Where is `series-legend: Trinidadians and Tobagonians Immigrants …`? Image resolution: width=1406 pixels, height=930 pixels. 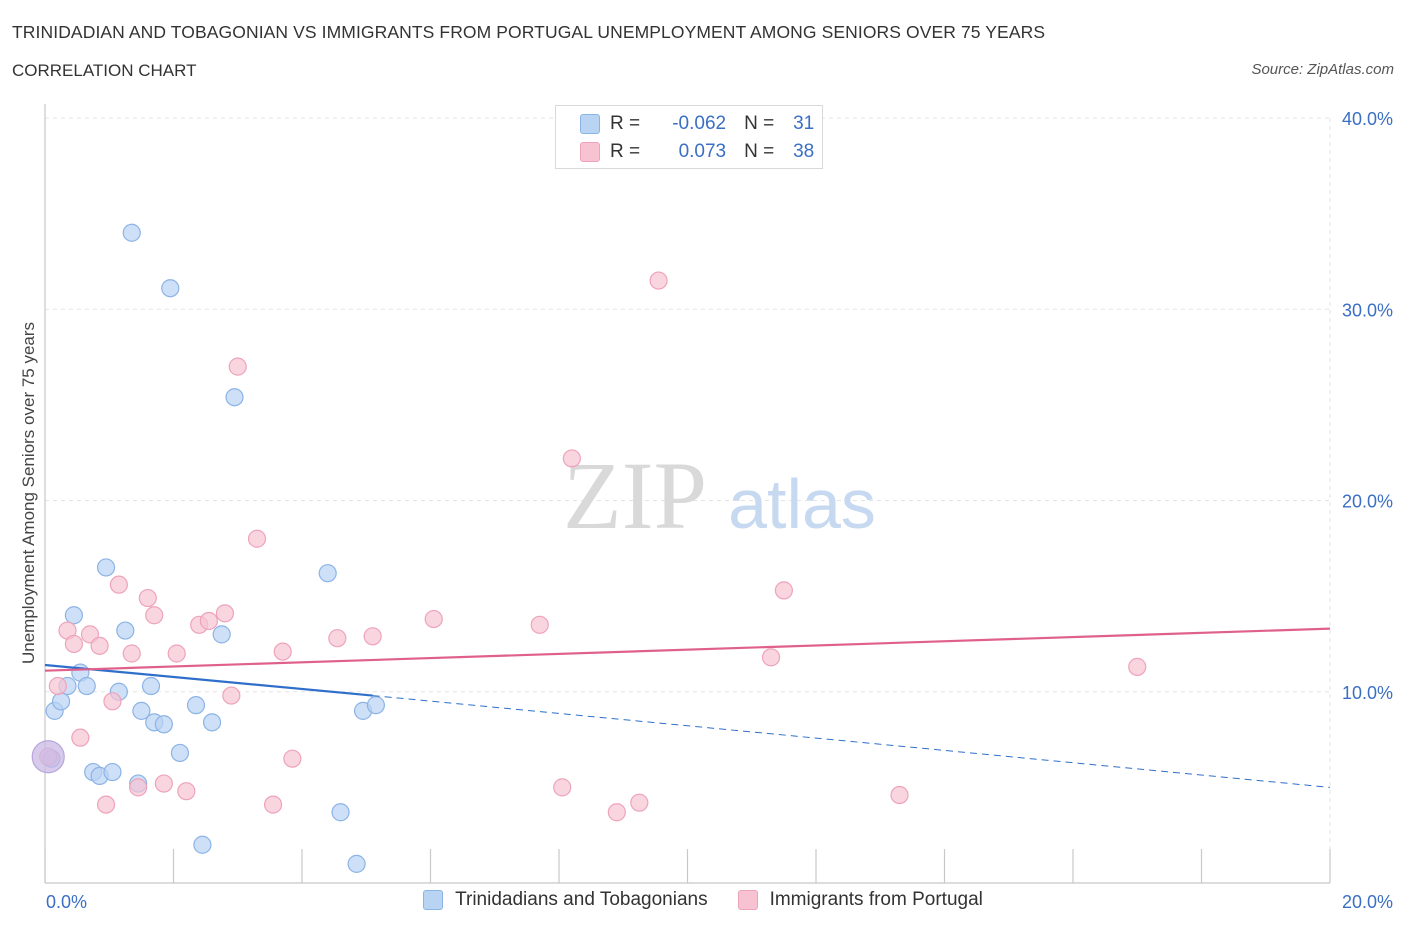 series-legend: Trinidadians and Tobagonians Immigrants … is located at coordinates (703, 900).